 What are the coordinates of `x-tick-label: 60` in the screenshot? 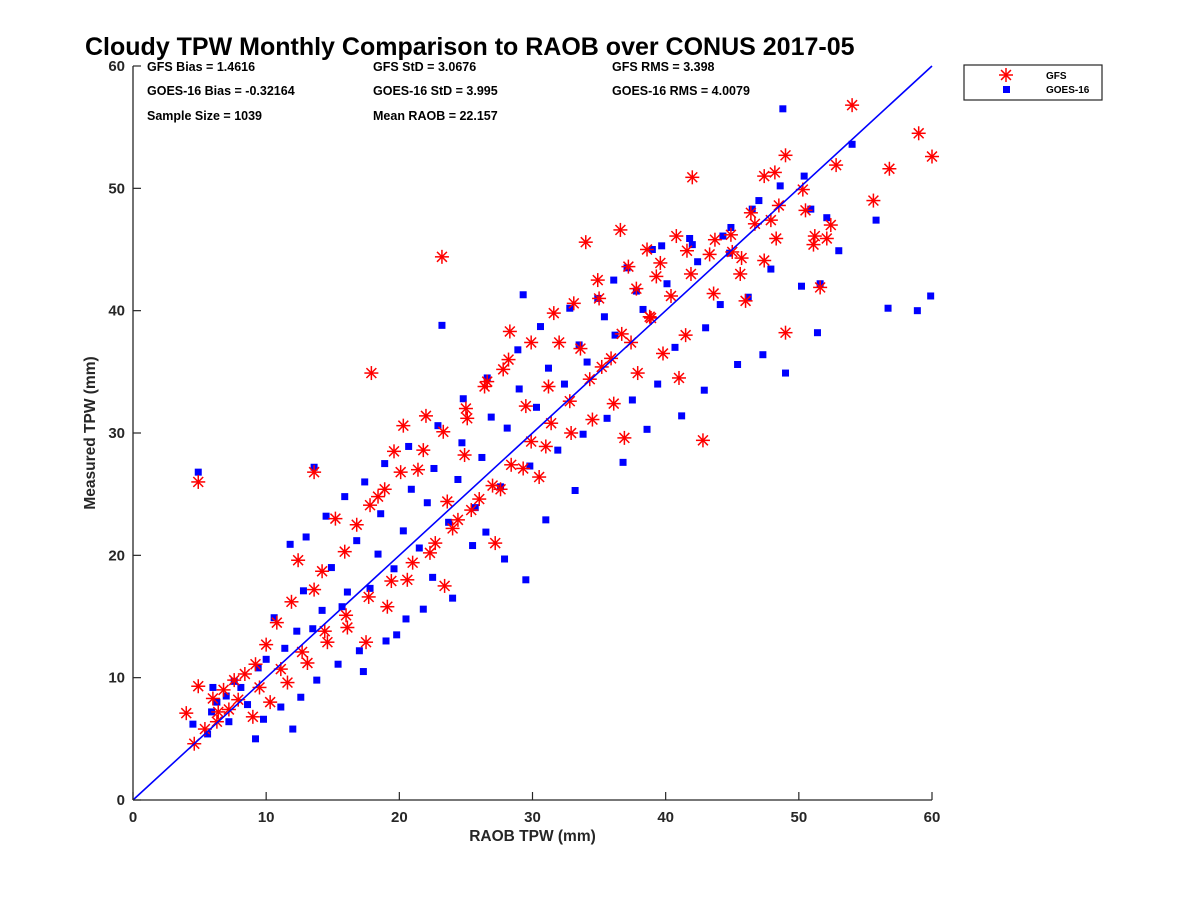 It's located at (932, 817).